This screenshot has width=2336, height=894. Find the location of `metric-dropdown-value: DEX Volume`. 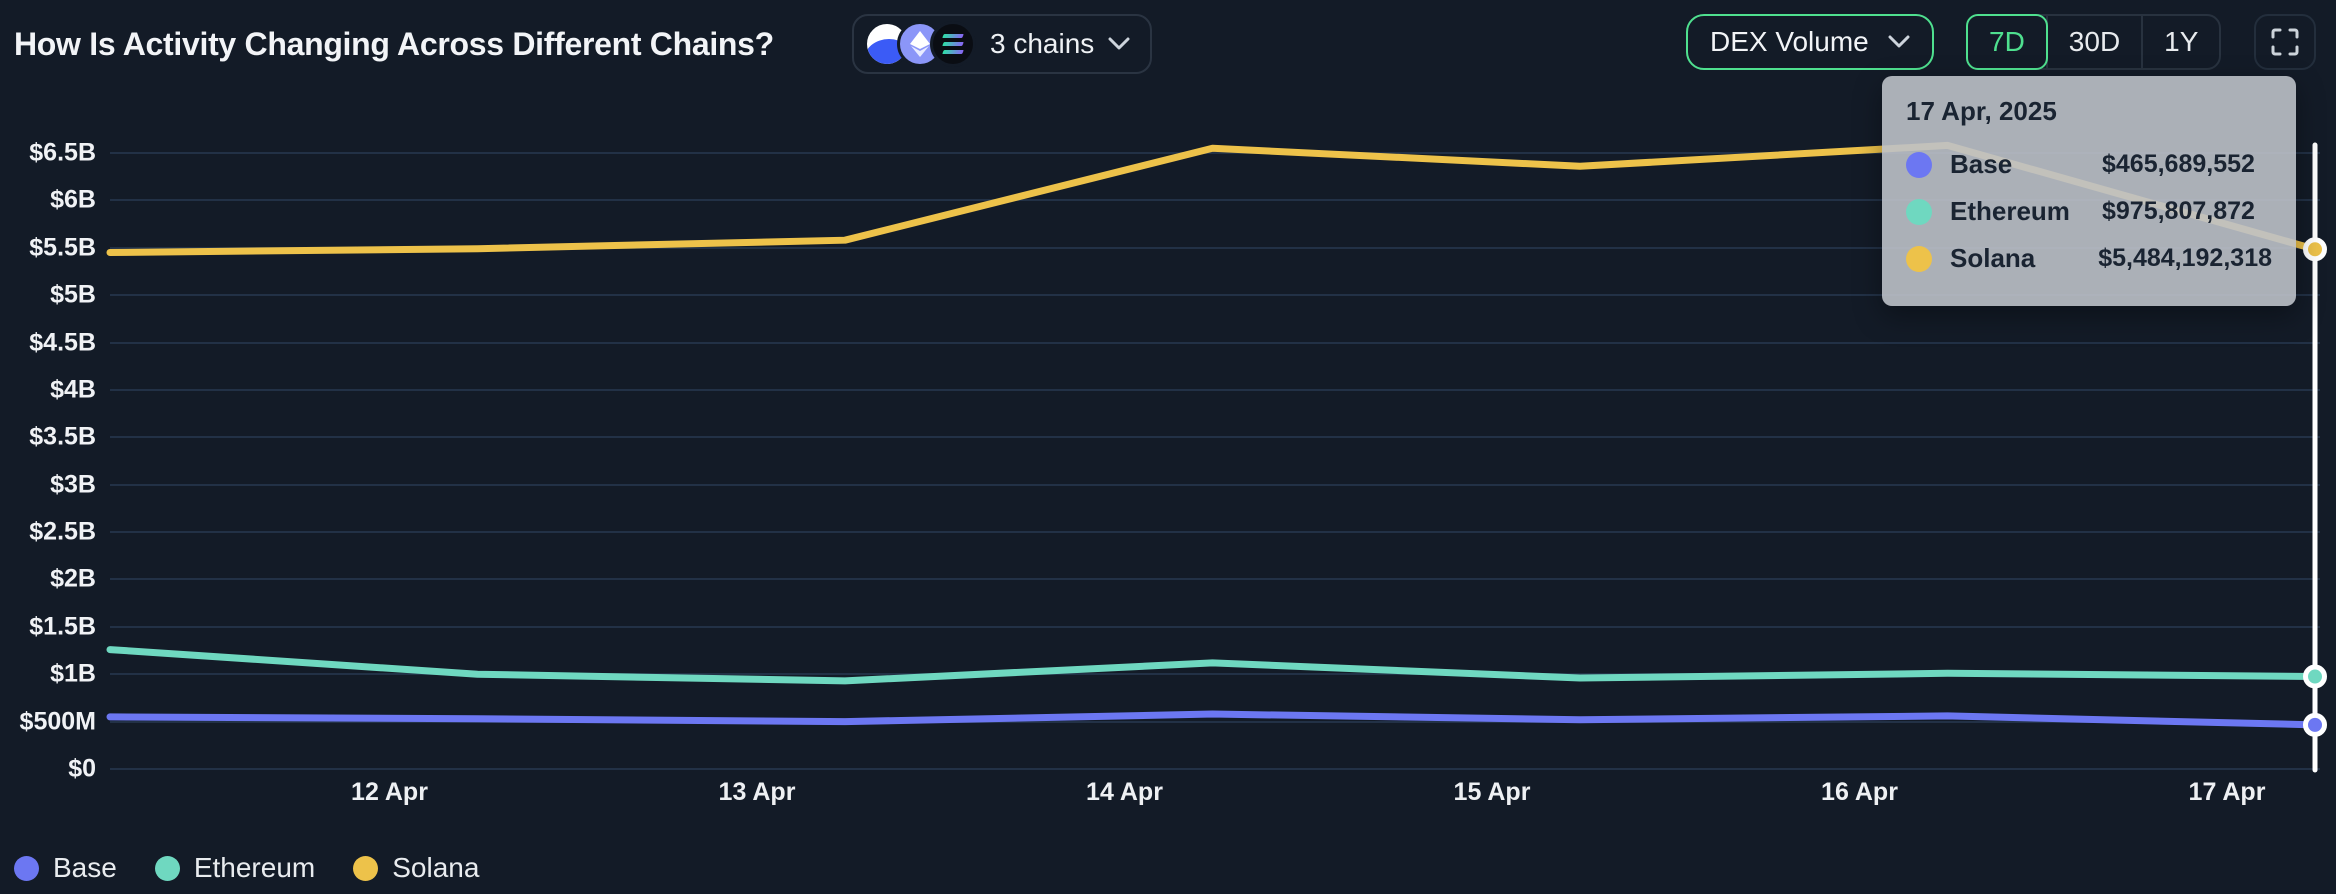

metric-dropdown-value: DEX Volume is located at coordinates (1789, 41).